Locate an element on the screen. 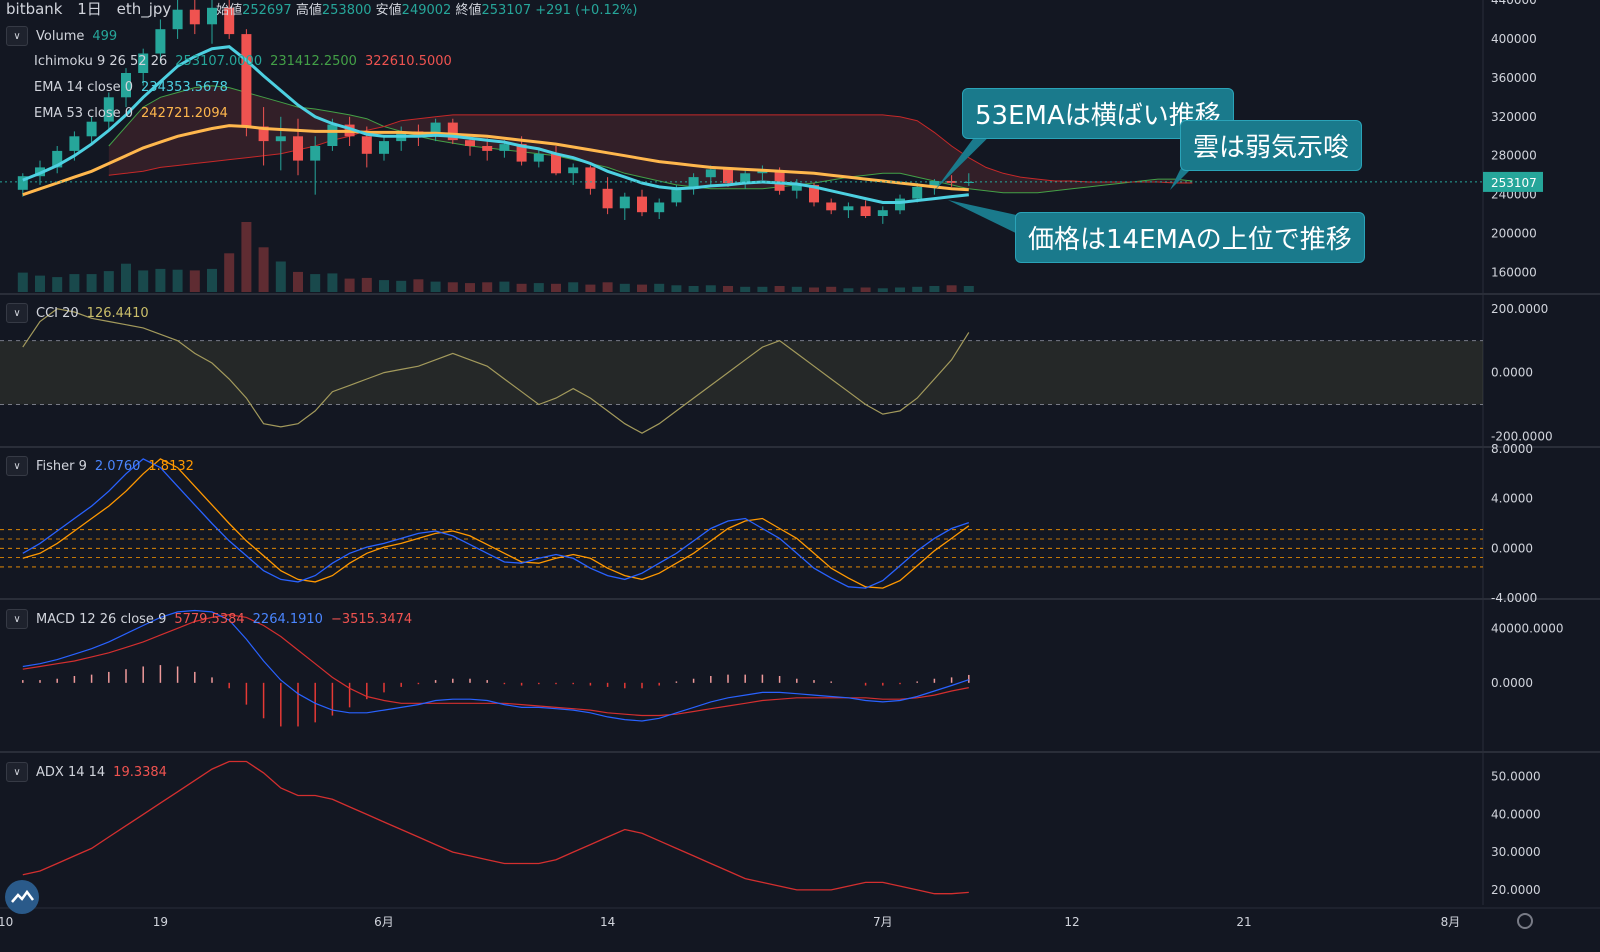 Image resolution: width=1600 pixels, height=952 pixels. adx-line is located at coordinates (495, 827).